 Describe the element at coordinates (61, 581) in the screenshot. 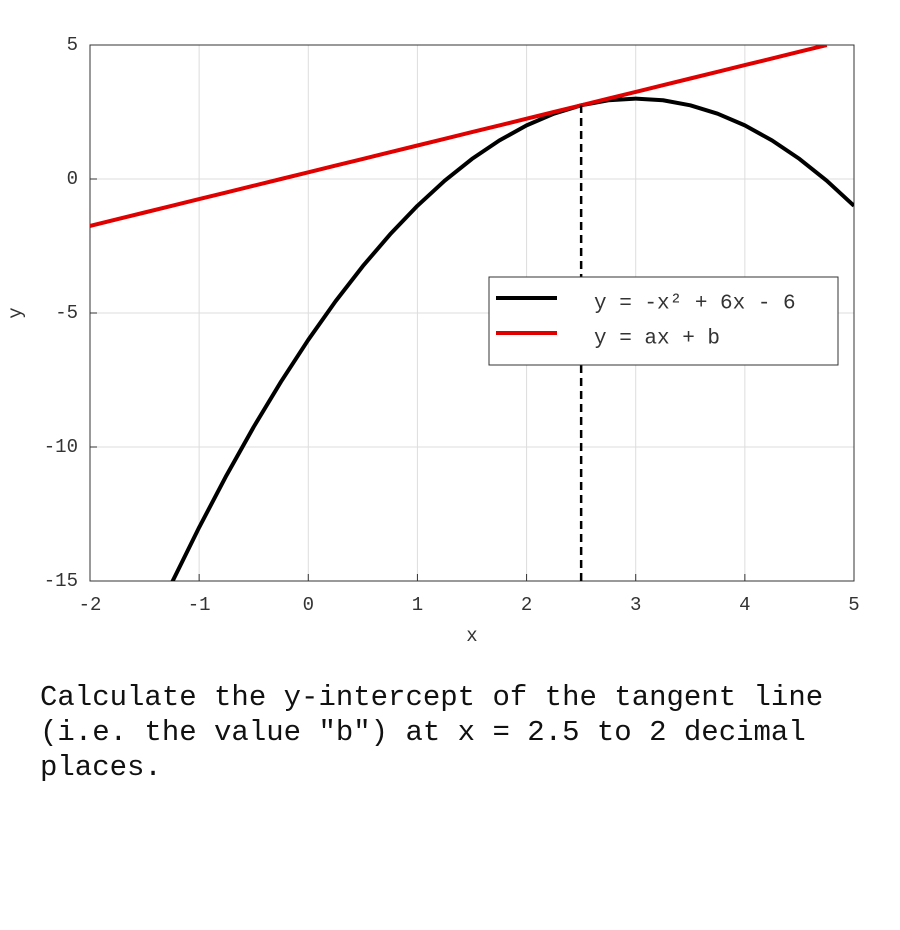

I see `y-tick-label: -15` at that location.